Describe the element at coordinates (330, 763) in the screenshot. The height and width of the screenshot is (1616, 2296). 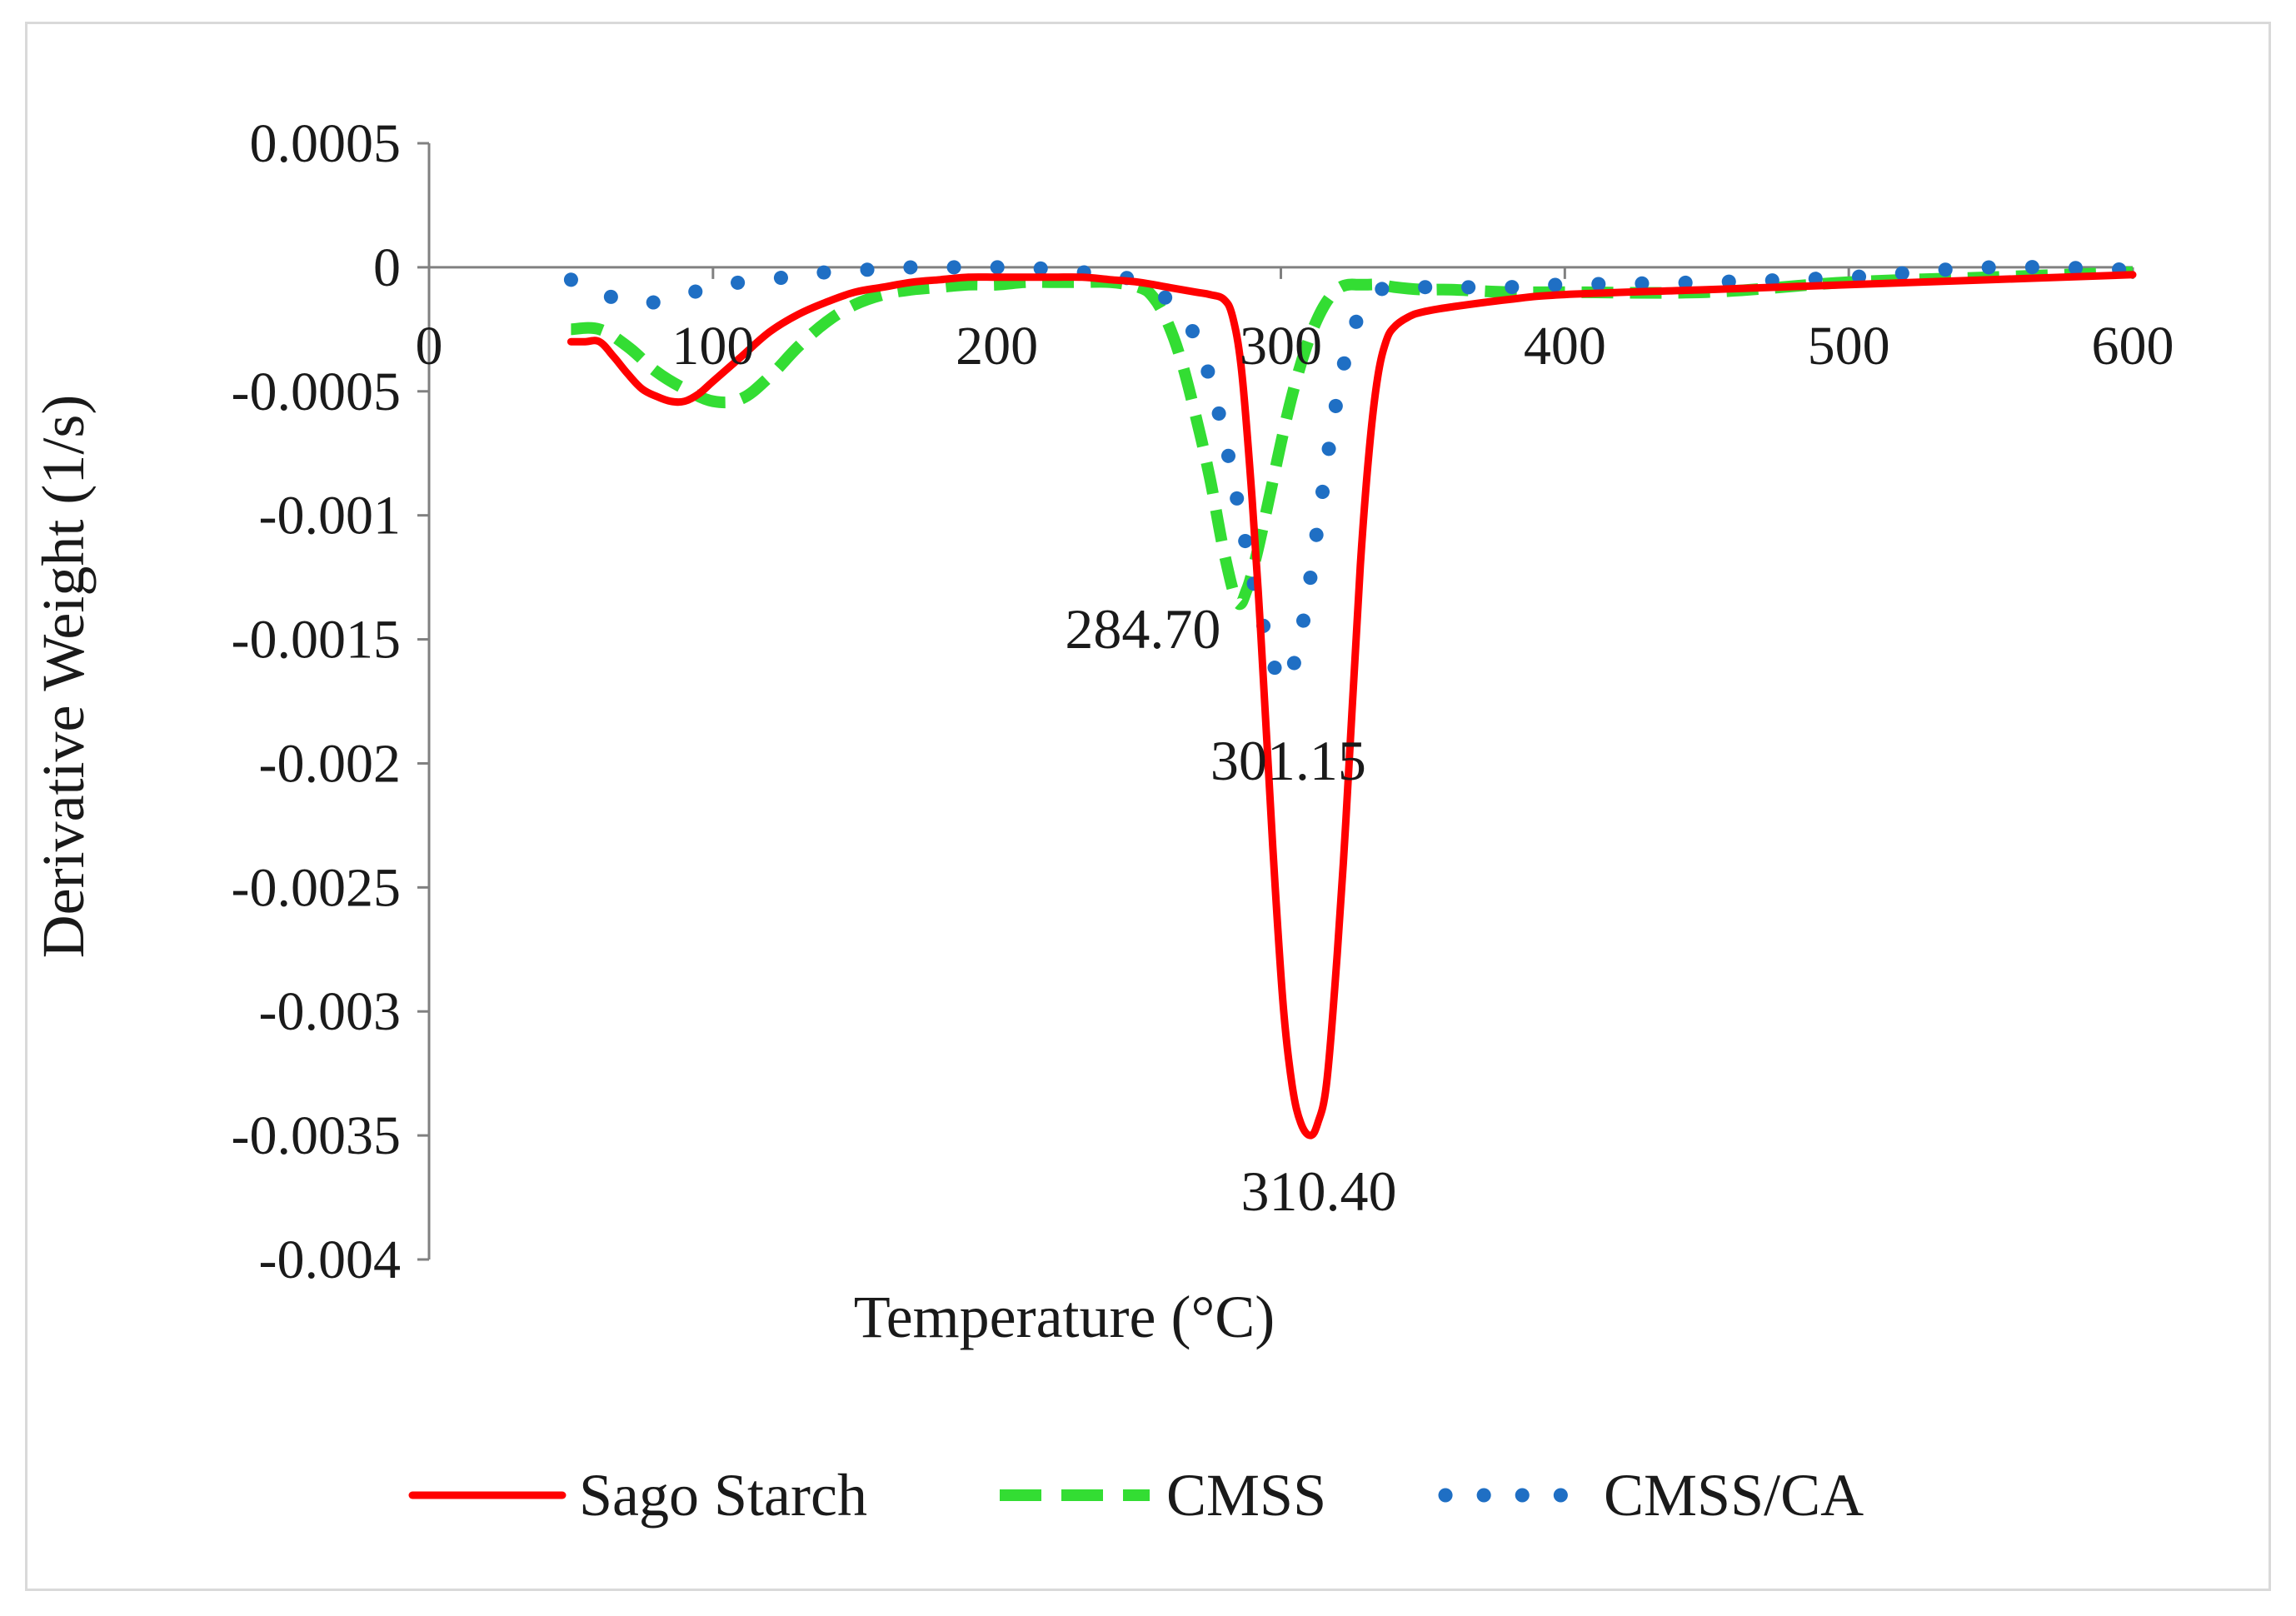
I see `y-tick-label: -0.002` at that location.